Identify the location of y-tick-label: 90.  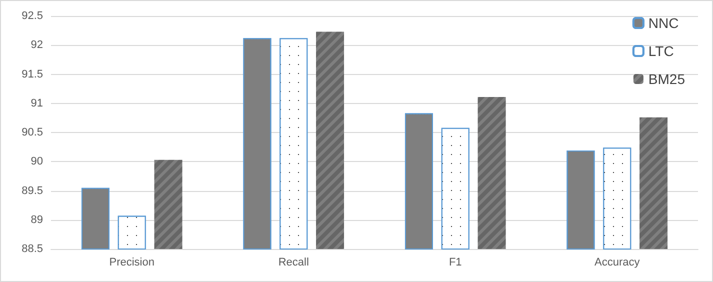
(36, 162).